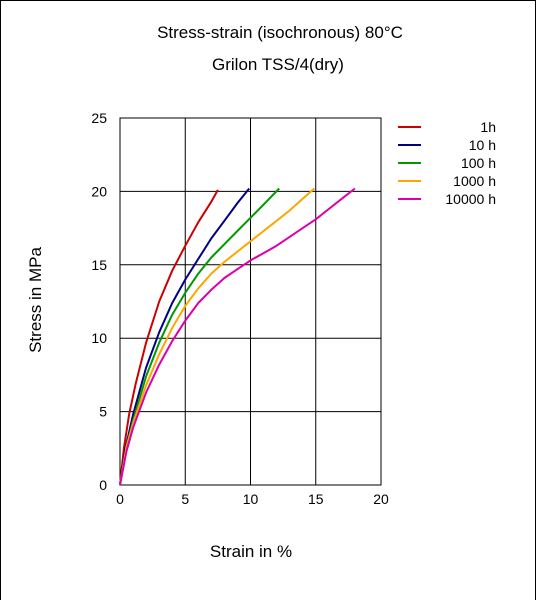 This screenshot has height=600, width=538. I want to click on series-line-1h, so click(169, 337).